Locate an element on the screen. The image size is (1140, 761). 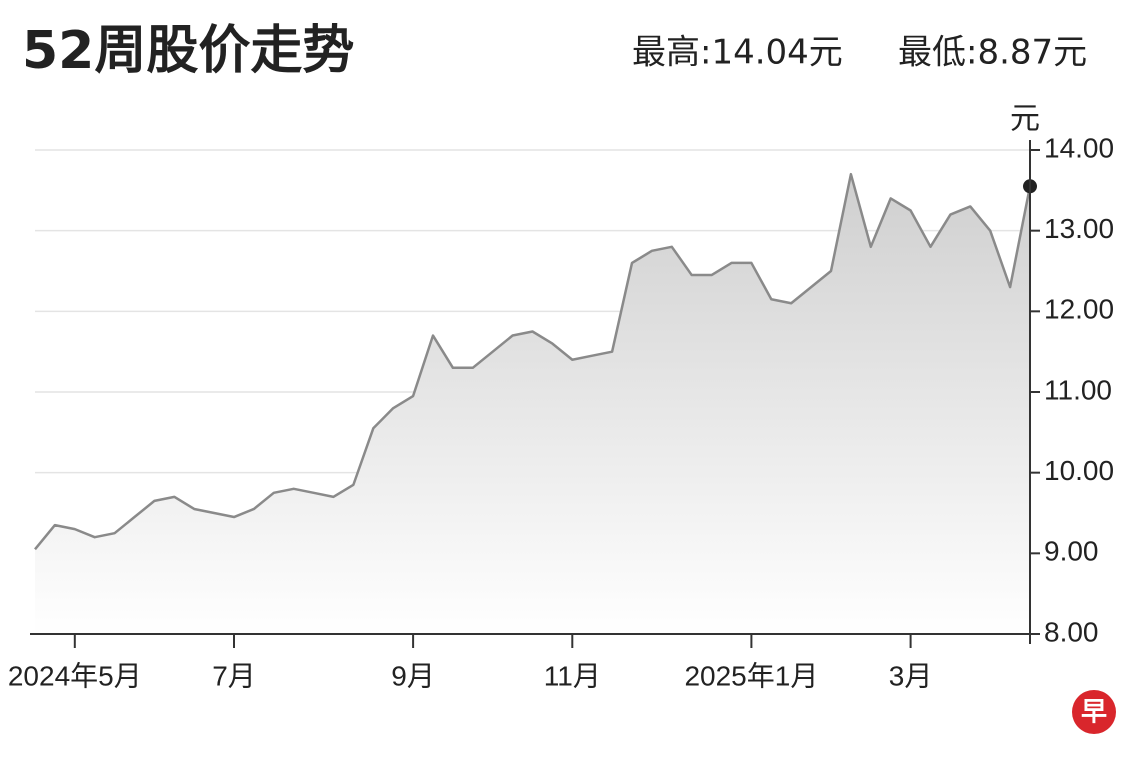
x-tick-label: 2024年5月 is located at coordinates (75, 675).